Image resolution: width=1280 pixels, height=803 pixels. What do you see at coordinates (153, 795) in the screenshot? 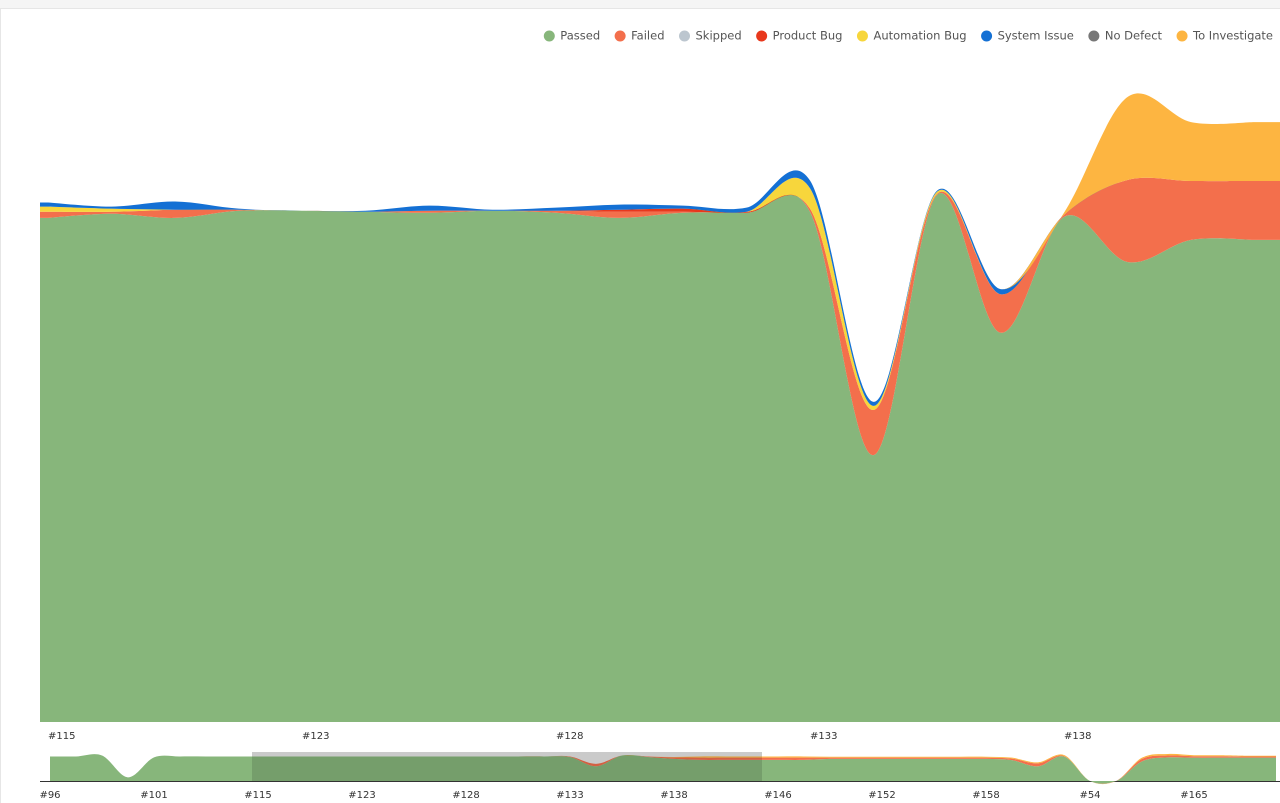
I see `x-tick-label: #101` at bounding box center [153, 795].